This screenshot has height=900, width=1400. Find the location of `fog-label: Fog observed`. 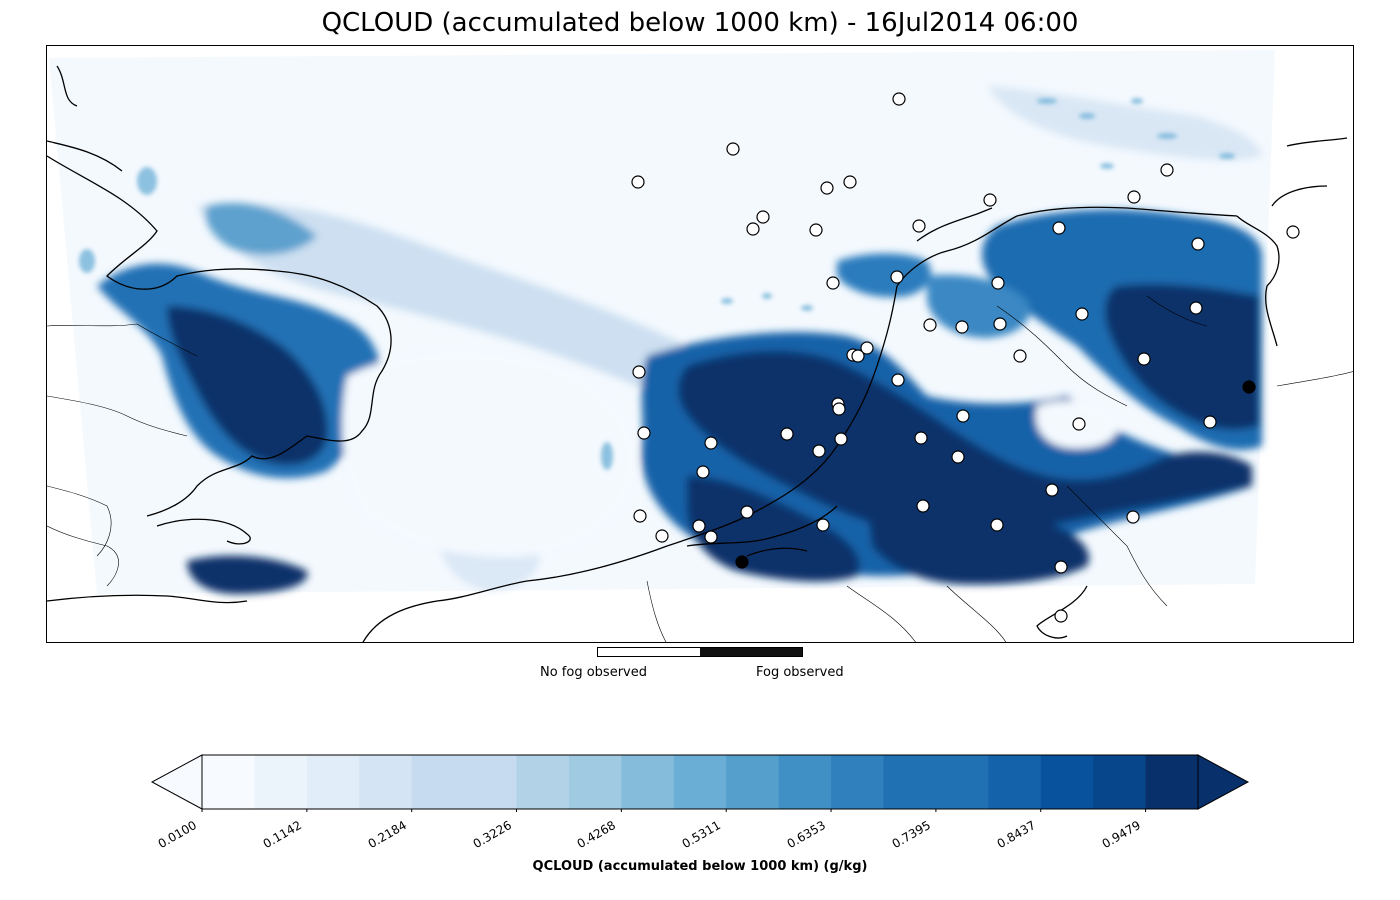

fog-label: Fog observed is located at coordinates (800, 672).